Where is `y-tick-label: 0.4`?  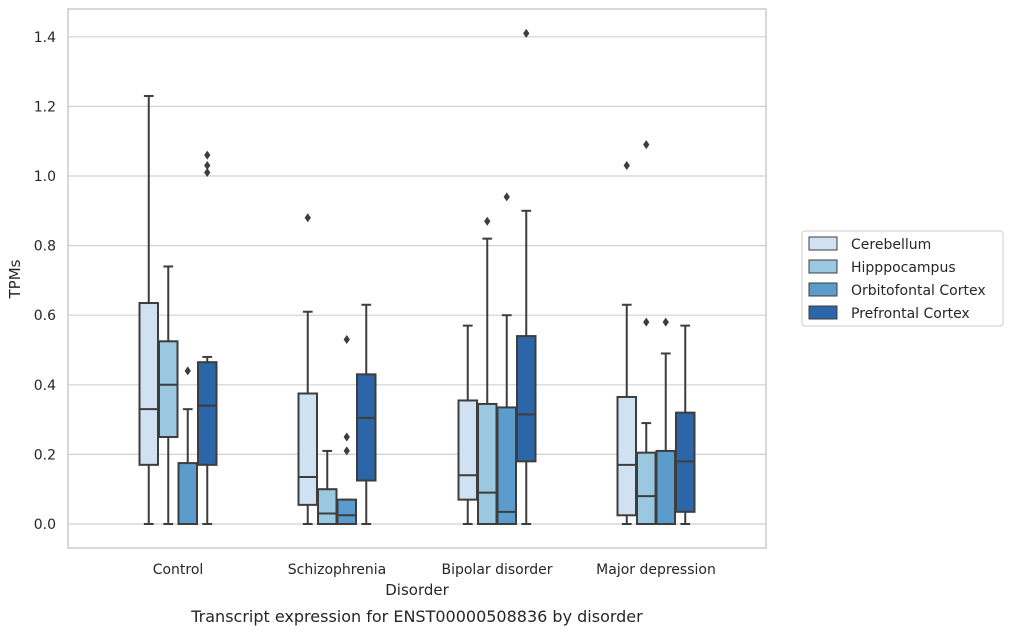 y-tick-label: 0.4 is located at coordinates (45, 386).